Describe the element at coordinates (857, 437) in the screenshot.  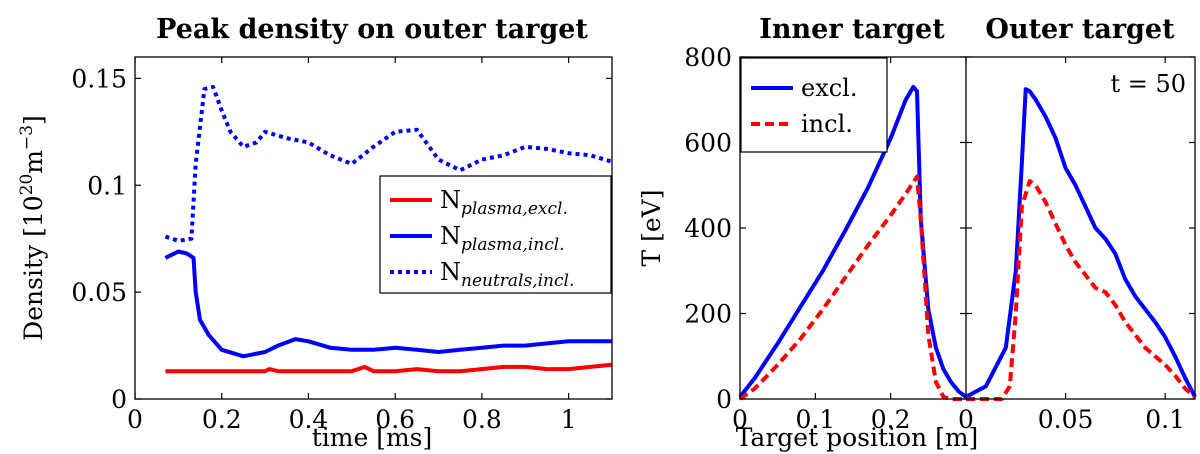
I see `temperature-x-axis-label: Target position [m]` at that location.